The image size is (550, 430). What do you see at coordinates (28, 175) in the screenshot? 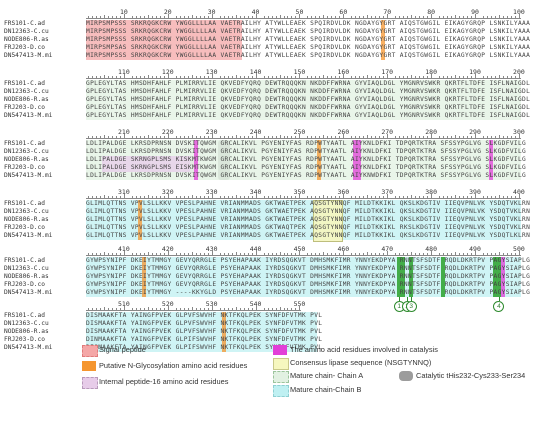
I see `sequence-name: DN547413-M.mi` at bounding box center [28, 175].